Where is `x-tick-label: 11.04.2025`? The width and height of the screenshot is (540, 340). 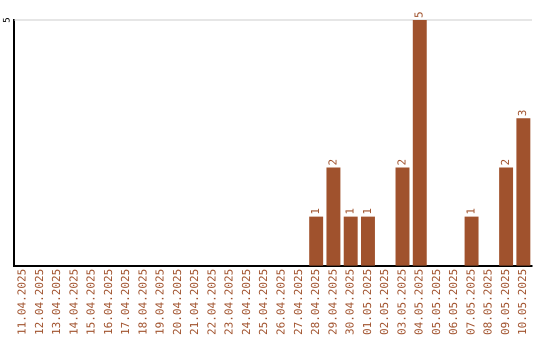
x-tick-label: 11.04.2025 is located at coordinates (21, 302).